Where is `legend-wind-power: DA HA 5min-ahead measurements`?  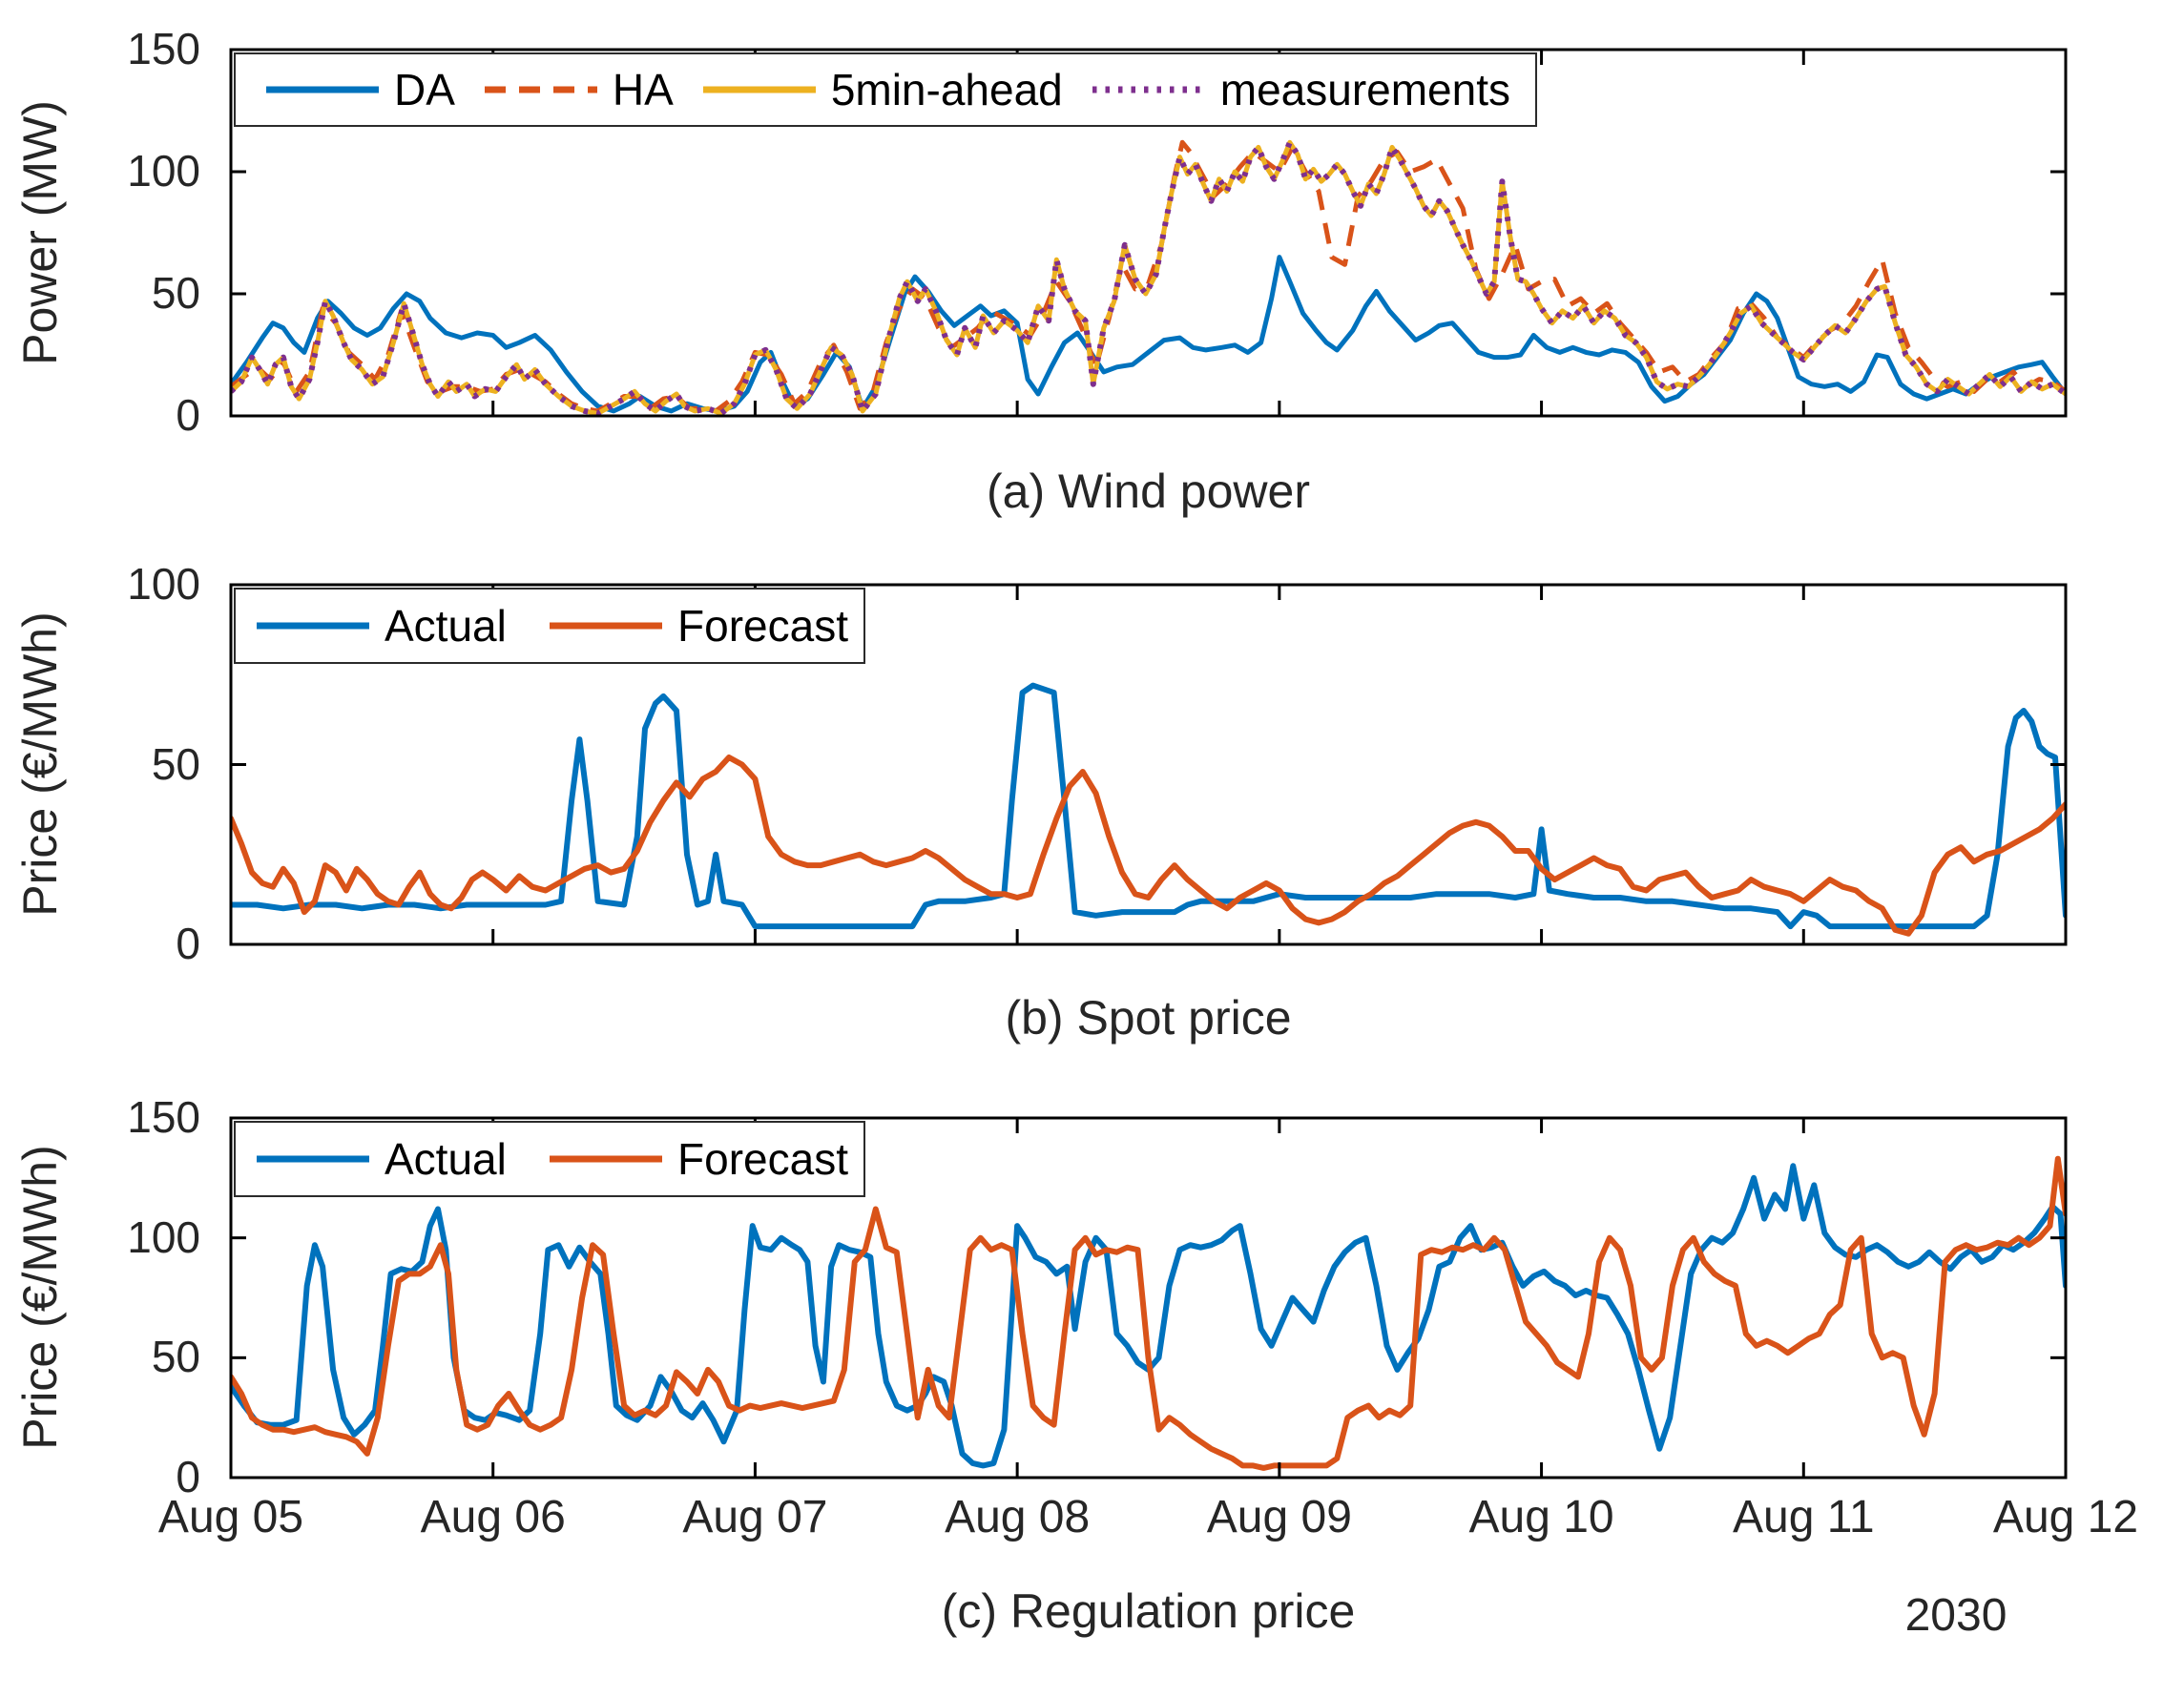 legend-wind-power: DA HA 5min-ahead measurements is located at coordinates (886, 89).